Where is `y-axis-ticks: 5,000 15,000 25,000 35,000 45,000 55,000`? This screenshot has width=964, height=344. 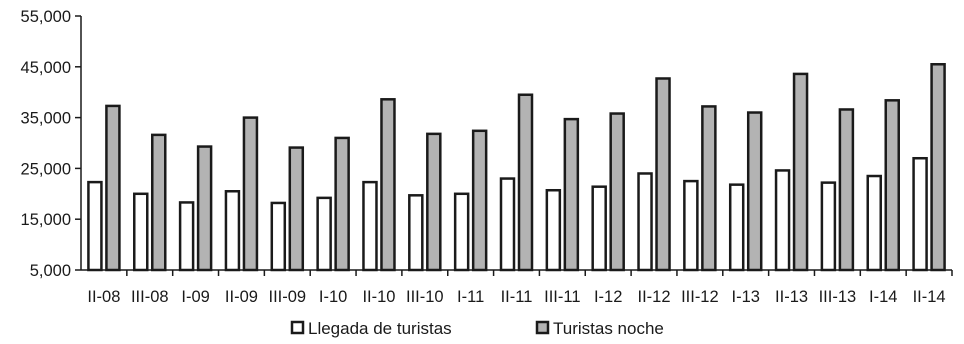
y-axis-ticks: 5,000 15,000 25,000 35,000 45,000 55,000 is located at coordinates (51, 144).